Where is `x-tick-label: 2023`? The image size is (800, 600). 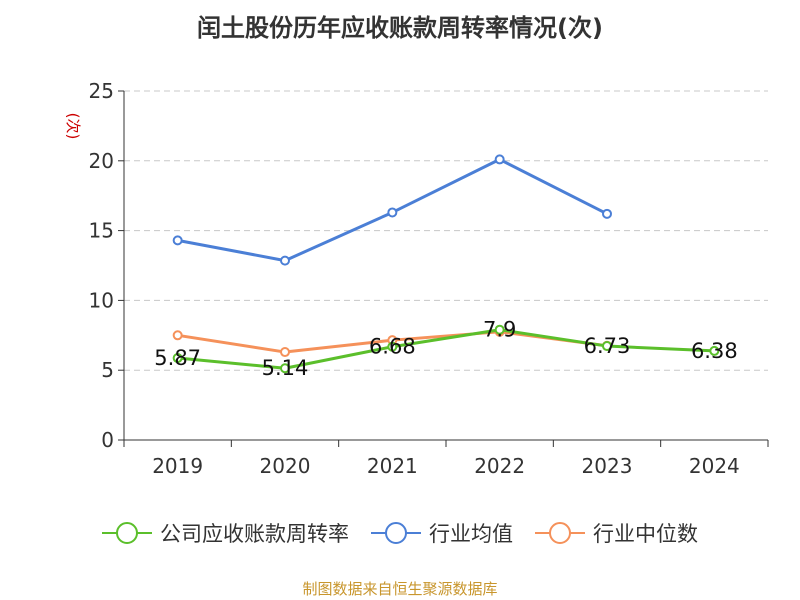
x-tick-label: 2023 is located at coordinates (607, 466).